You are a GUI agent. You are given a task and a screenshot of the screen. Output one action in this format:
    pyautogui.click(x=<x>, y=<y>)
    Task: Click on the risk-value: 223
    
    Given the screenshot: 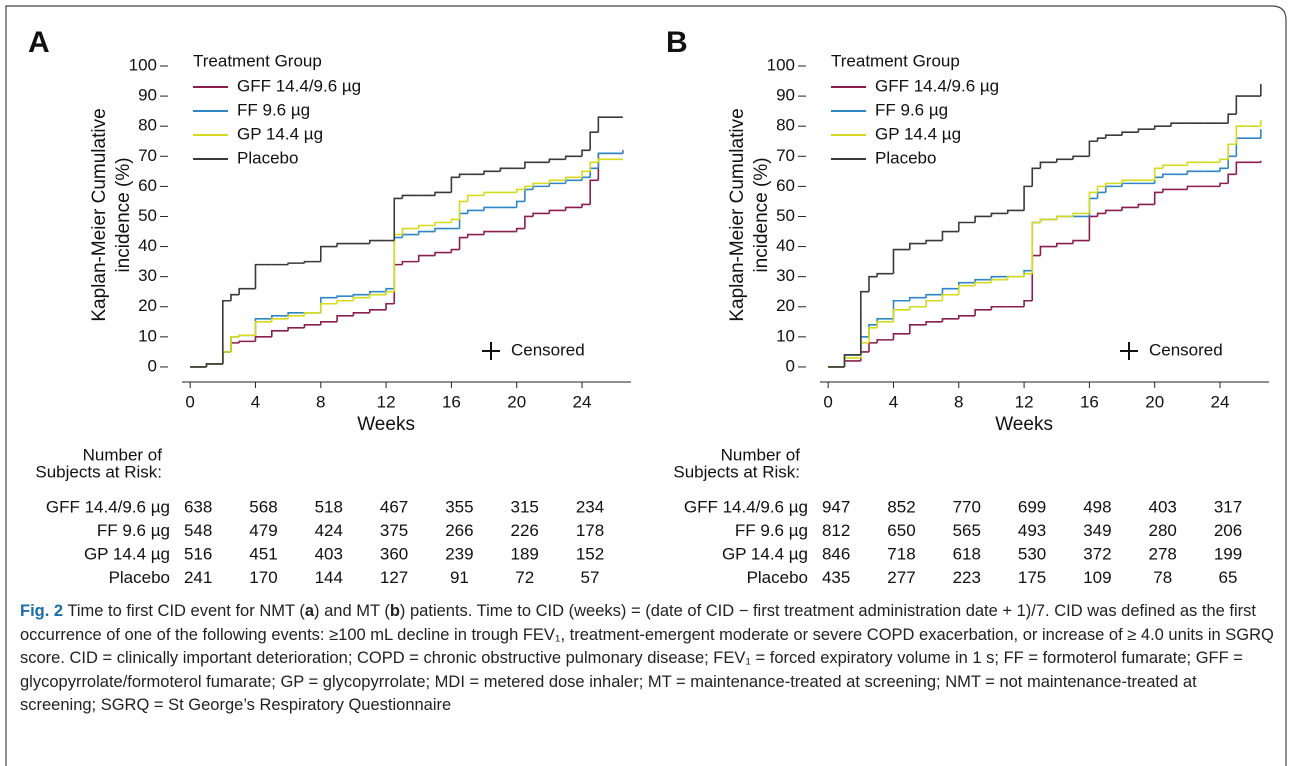 What is the action you would take?
    pyautogui.click(x=967, y=577)
    